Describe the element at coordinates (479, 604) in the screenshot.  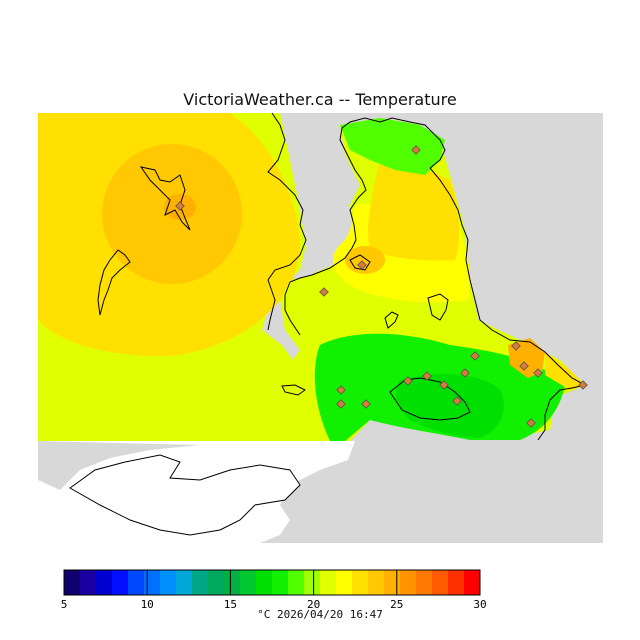
I see `legend-tick-label: 30` at that location.